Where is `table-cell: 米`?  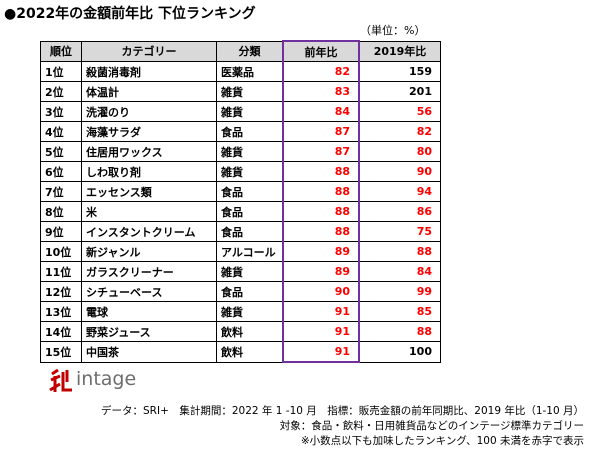 table-cell: 米 is located at coordinates (149, 211).